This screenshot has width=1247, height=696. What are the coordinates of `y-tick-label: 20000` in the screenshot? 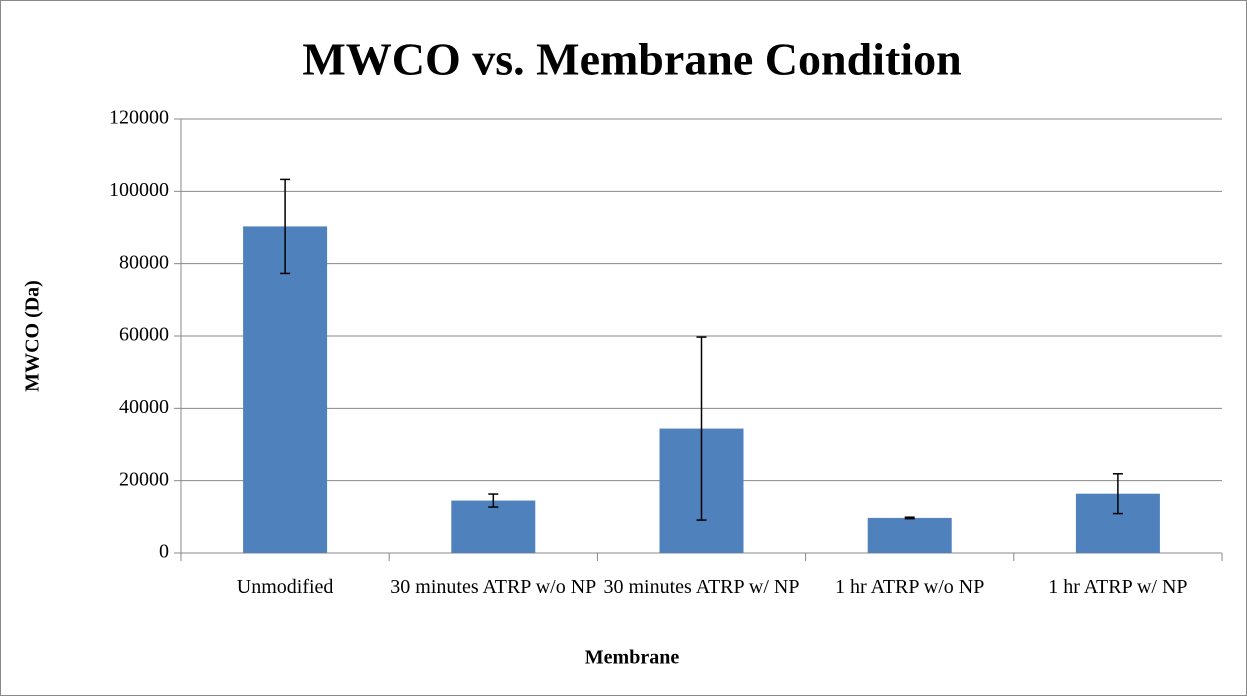 It's located at (144, 479).